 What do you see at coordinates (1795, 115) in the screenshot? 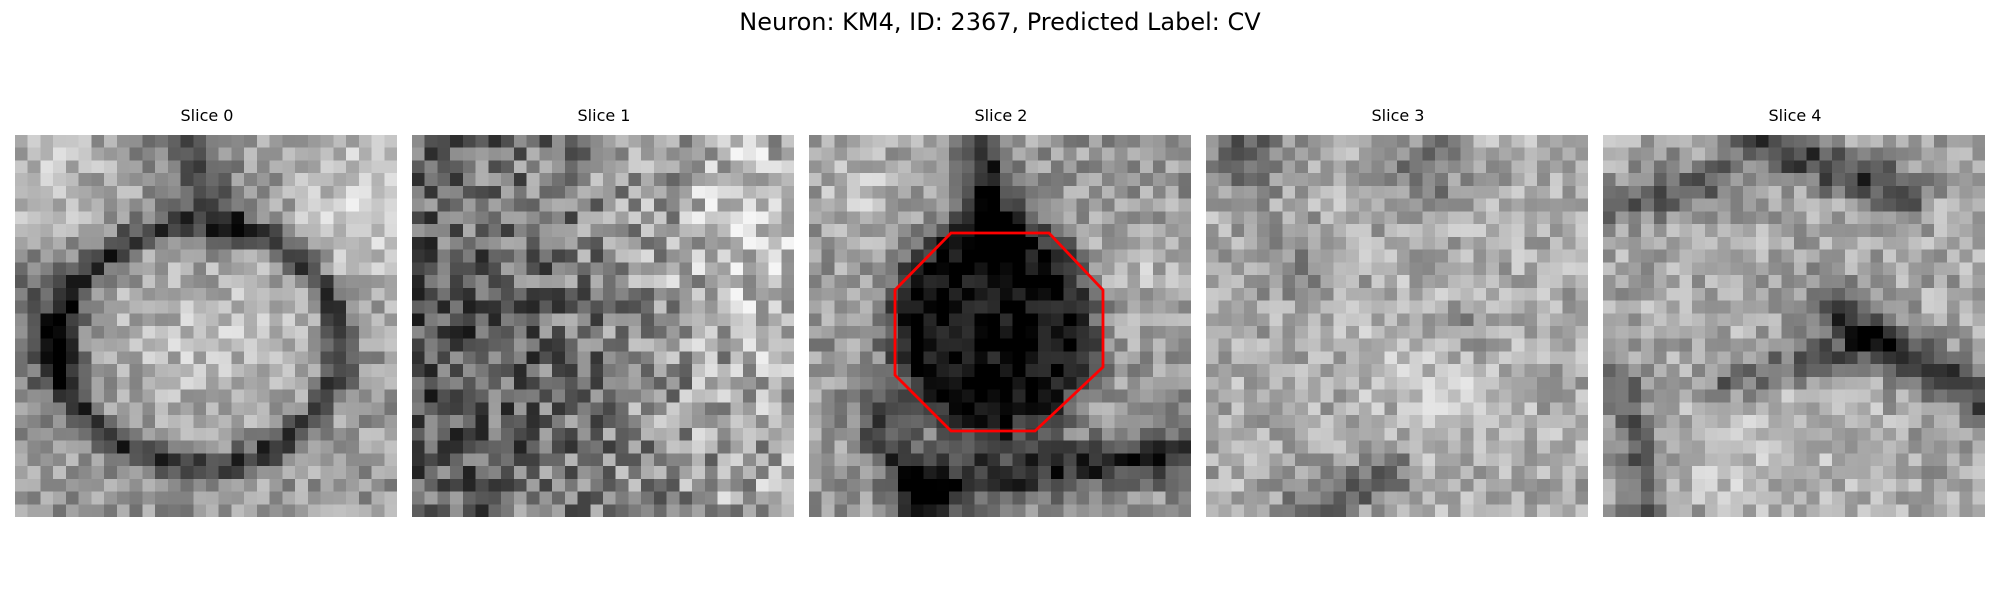
I see `slice-title-4: Slice 4` at bounding box center [1795, 115].